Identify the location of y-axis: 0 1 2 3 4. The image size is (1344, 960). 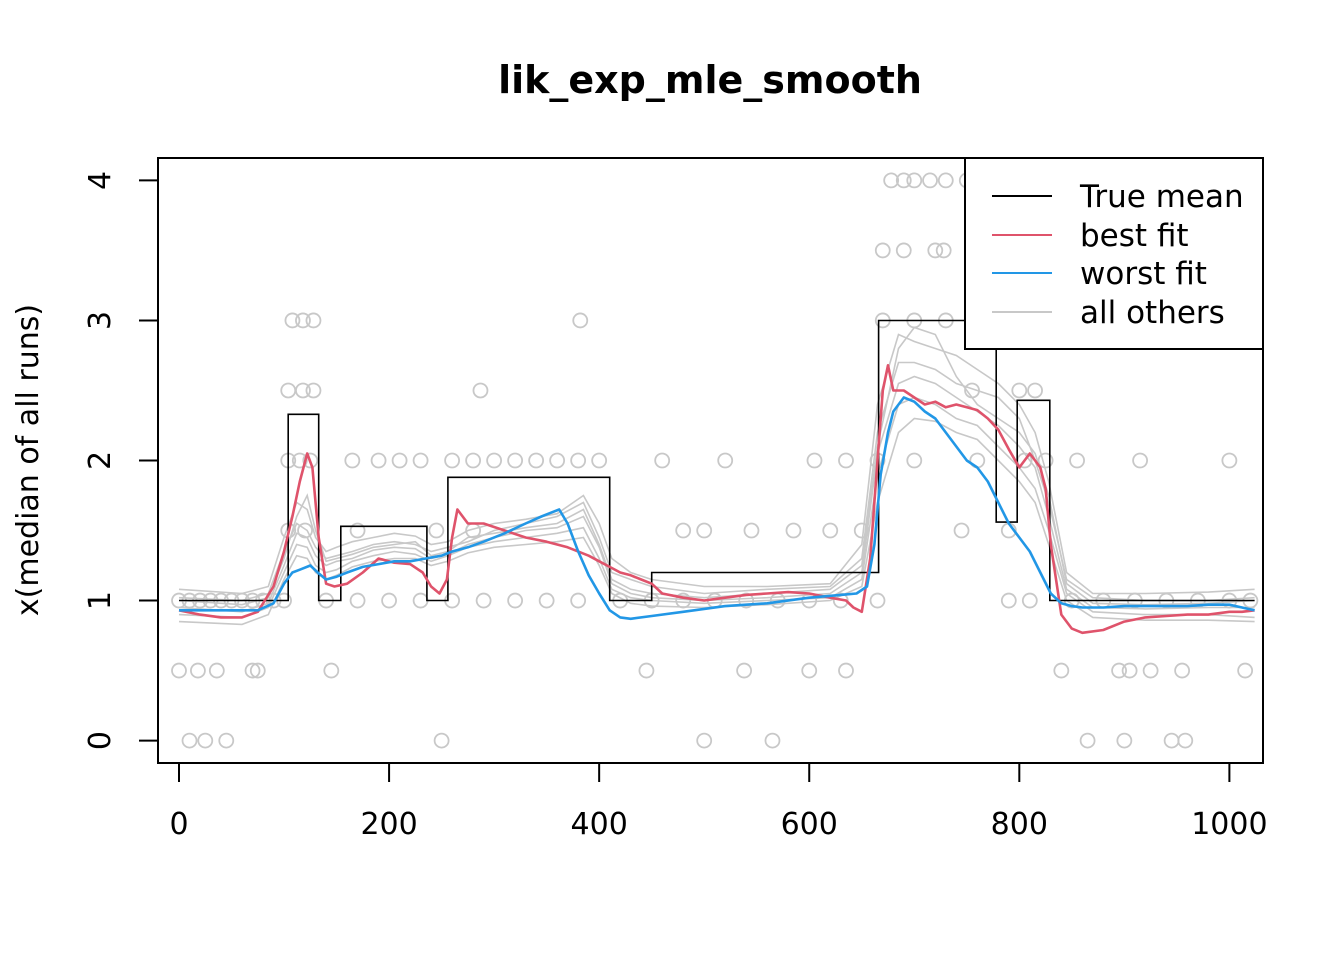
(121, 460).